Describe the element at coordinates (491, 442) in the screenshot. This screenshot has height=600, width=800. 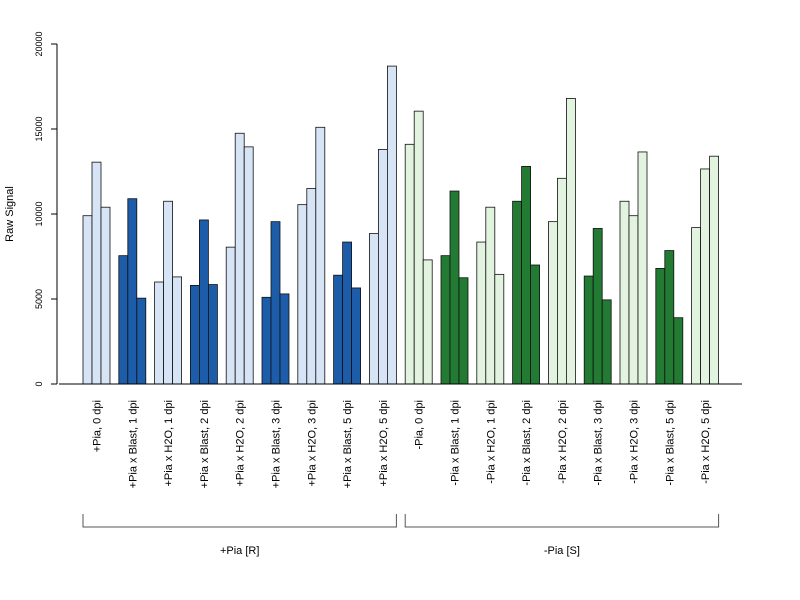
I see `category-label: -Pia x H2O, 1 dpi` at that location.